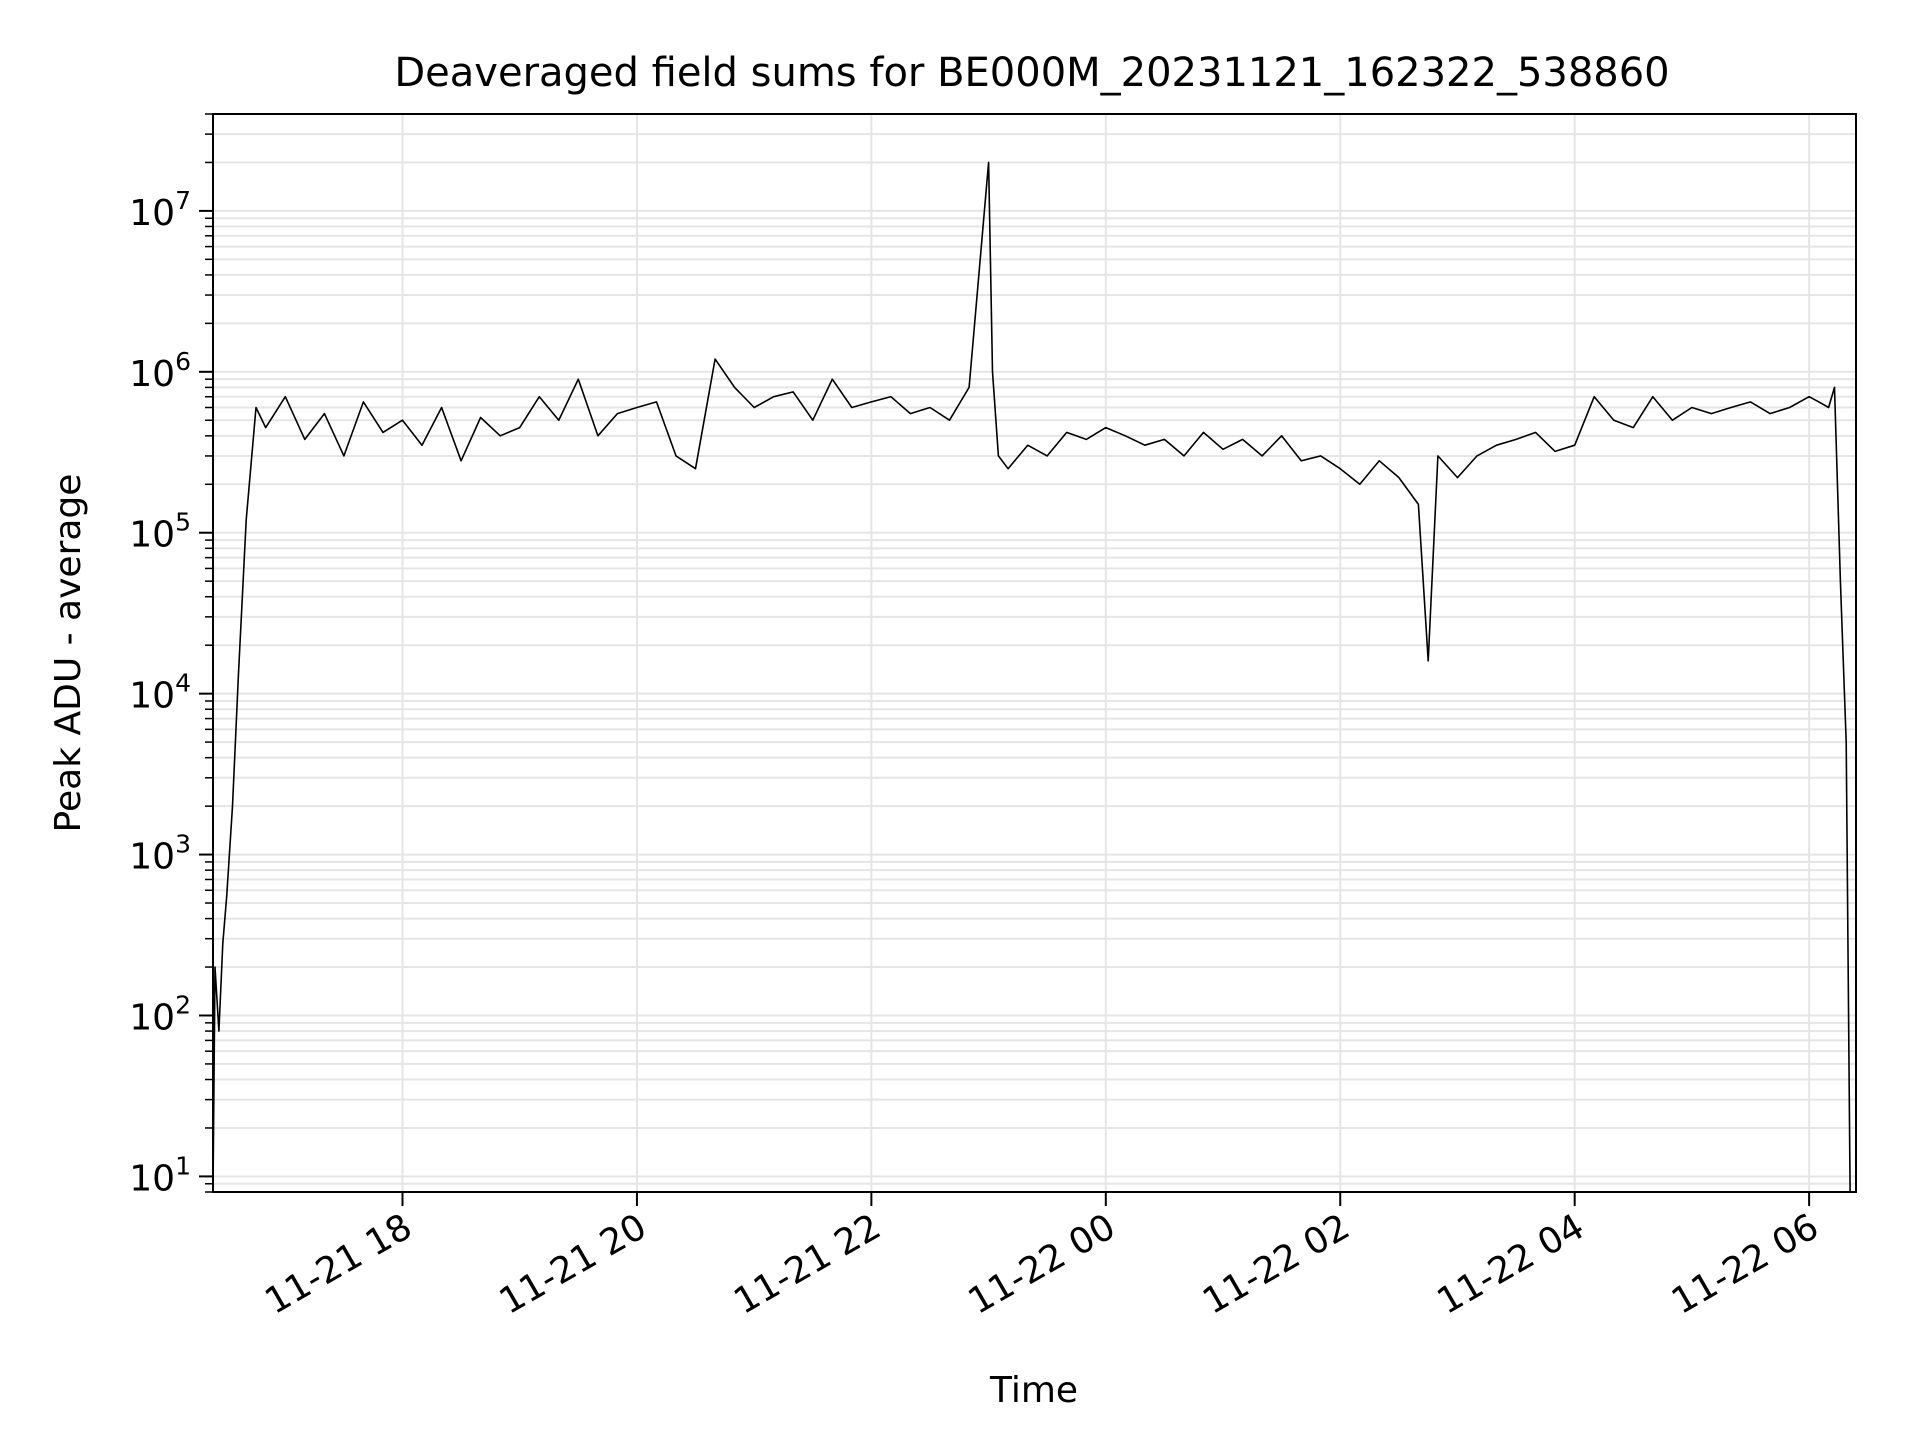 This screenshot has width=1920, height=1440. Describe the element at coordinates (160, 1014) in the screenshot. I see `y-tick-label: 10²` at that location.